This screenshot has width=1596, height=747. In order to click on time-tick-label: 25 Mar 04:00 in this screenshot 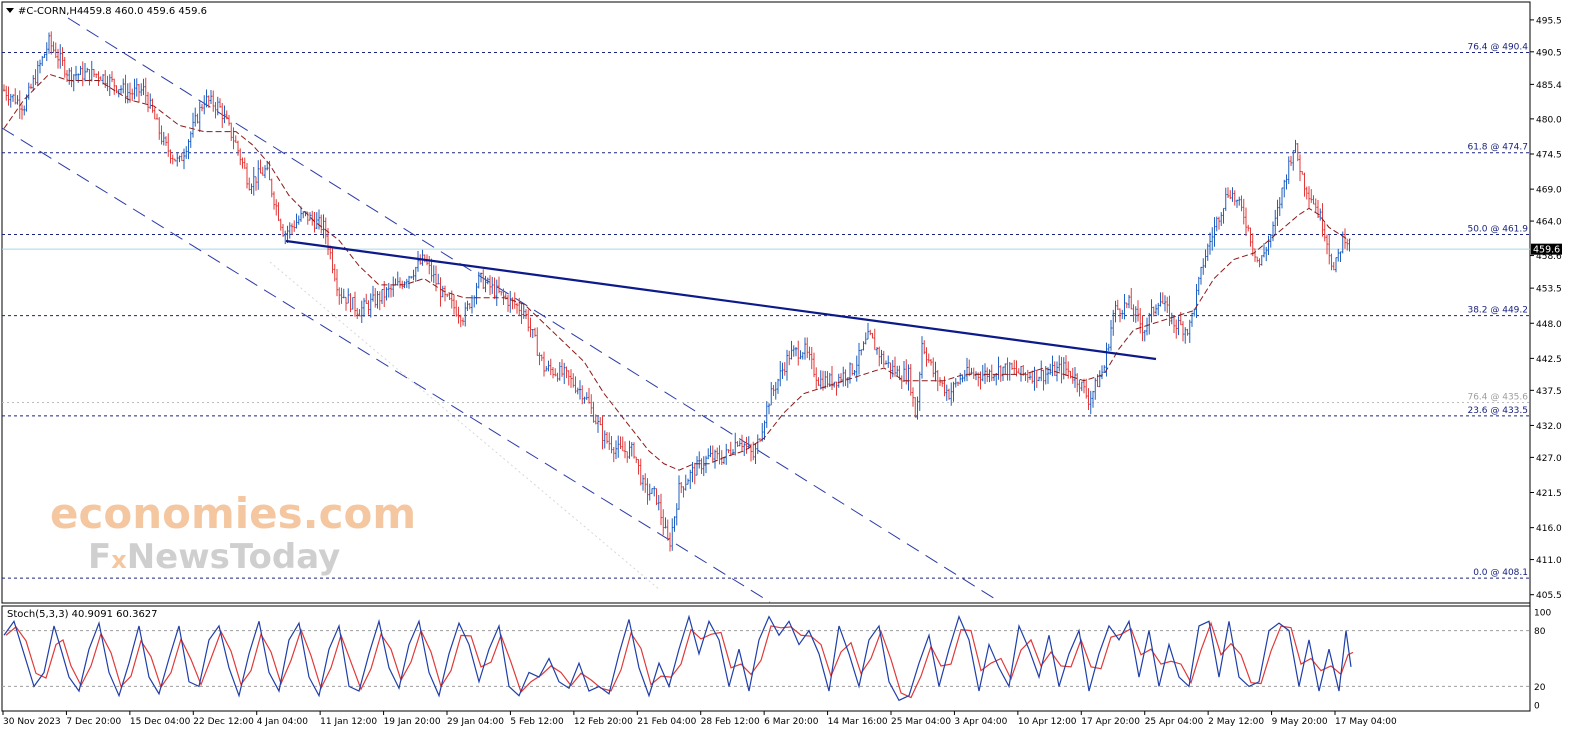, I will do `click(921, 722)`.